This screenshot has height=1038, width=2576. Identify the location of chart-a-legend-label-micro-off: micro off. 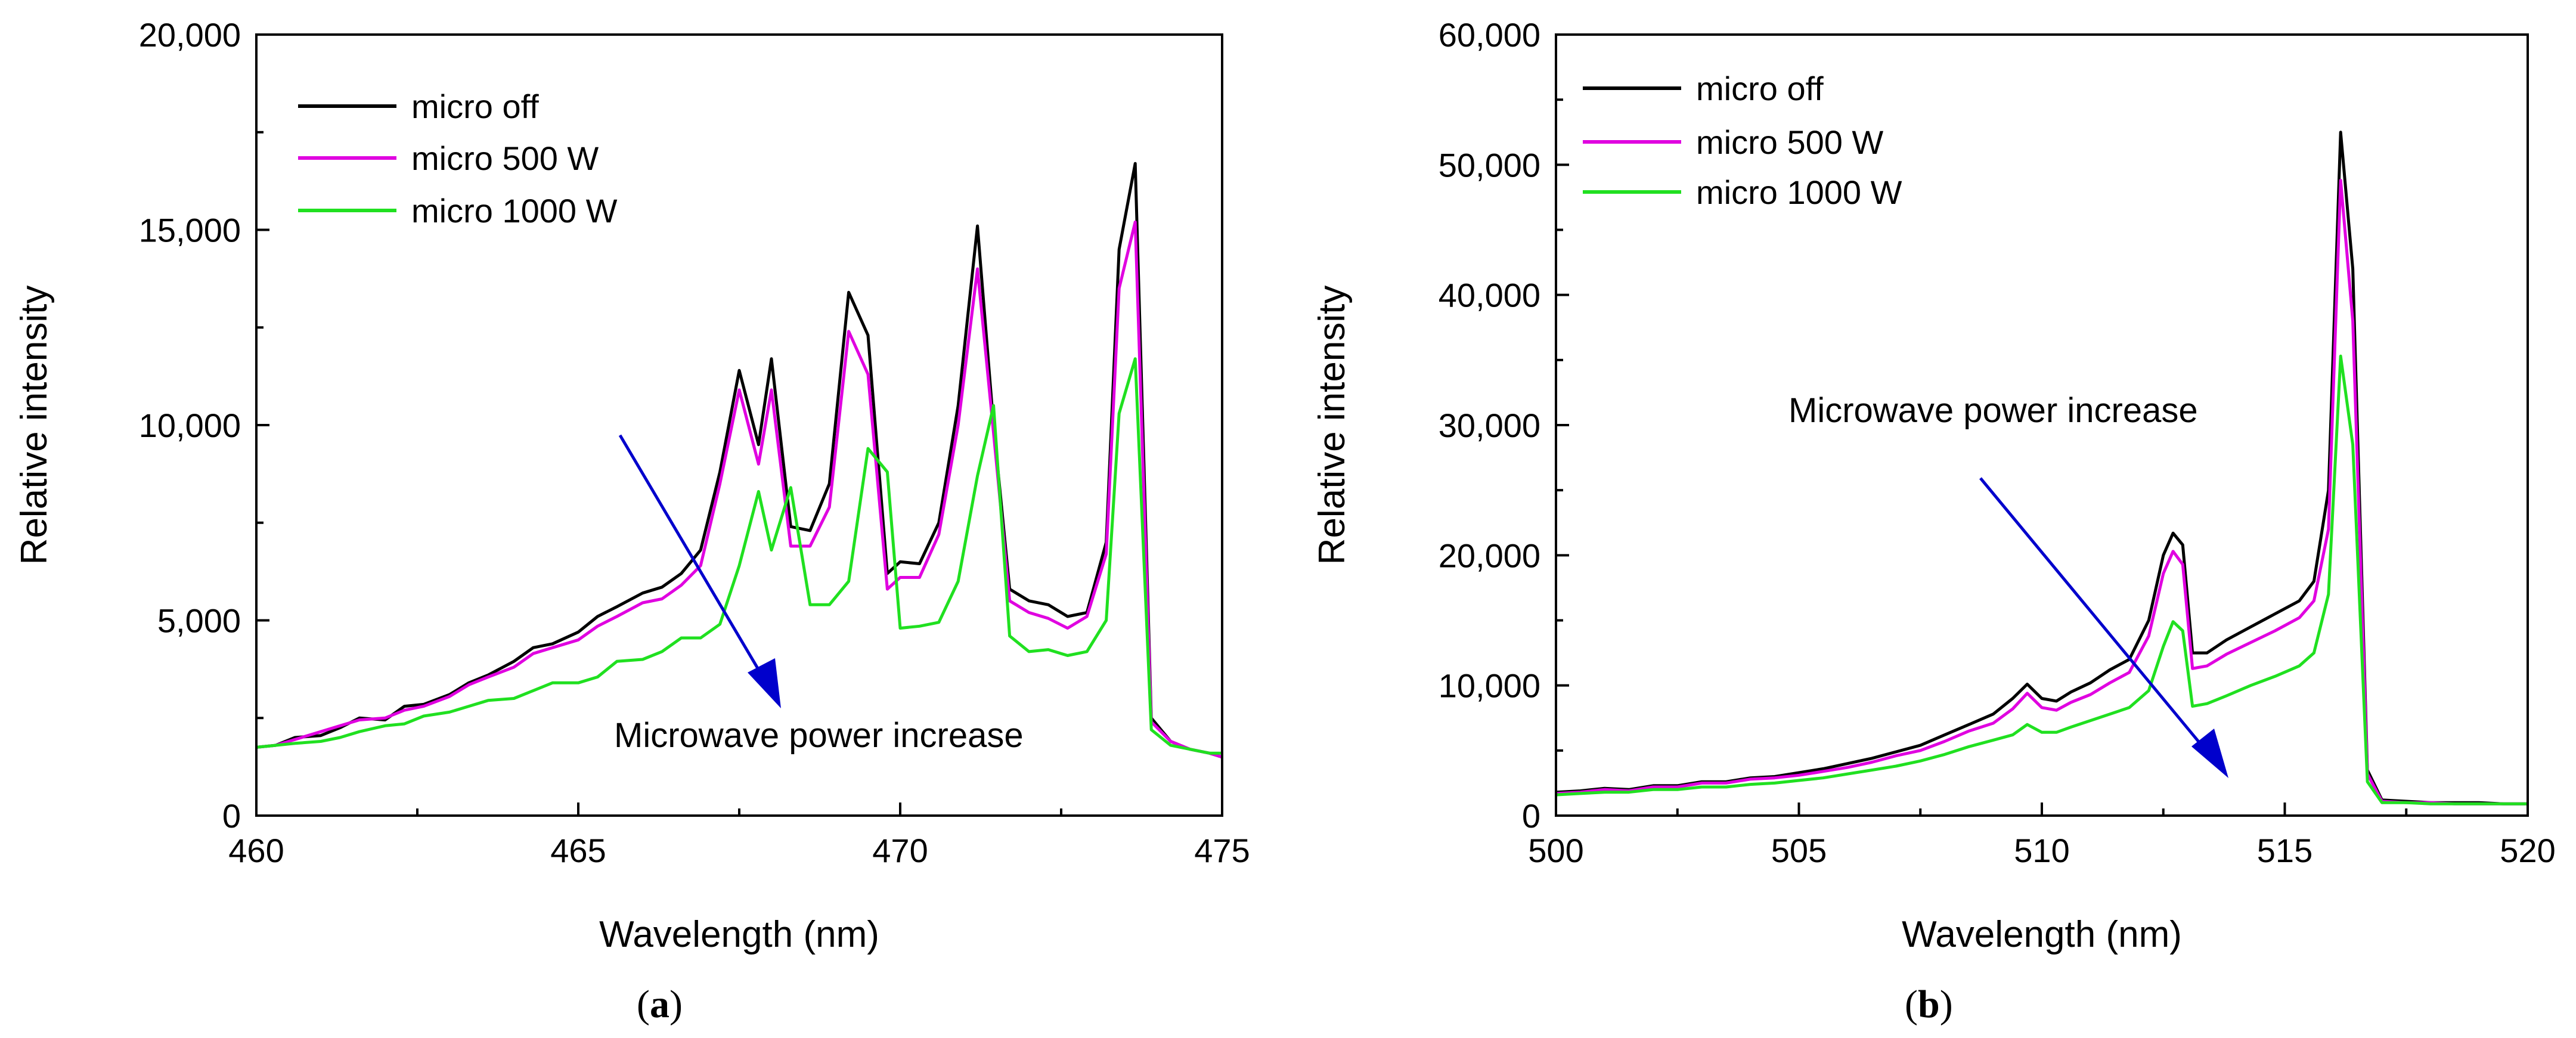
(475, 106).